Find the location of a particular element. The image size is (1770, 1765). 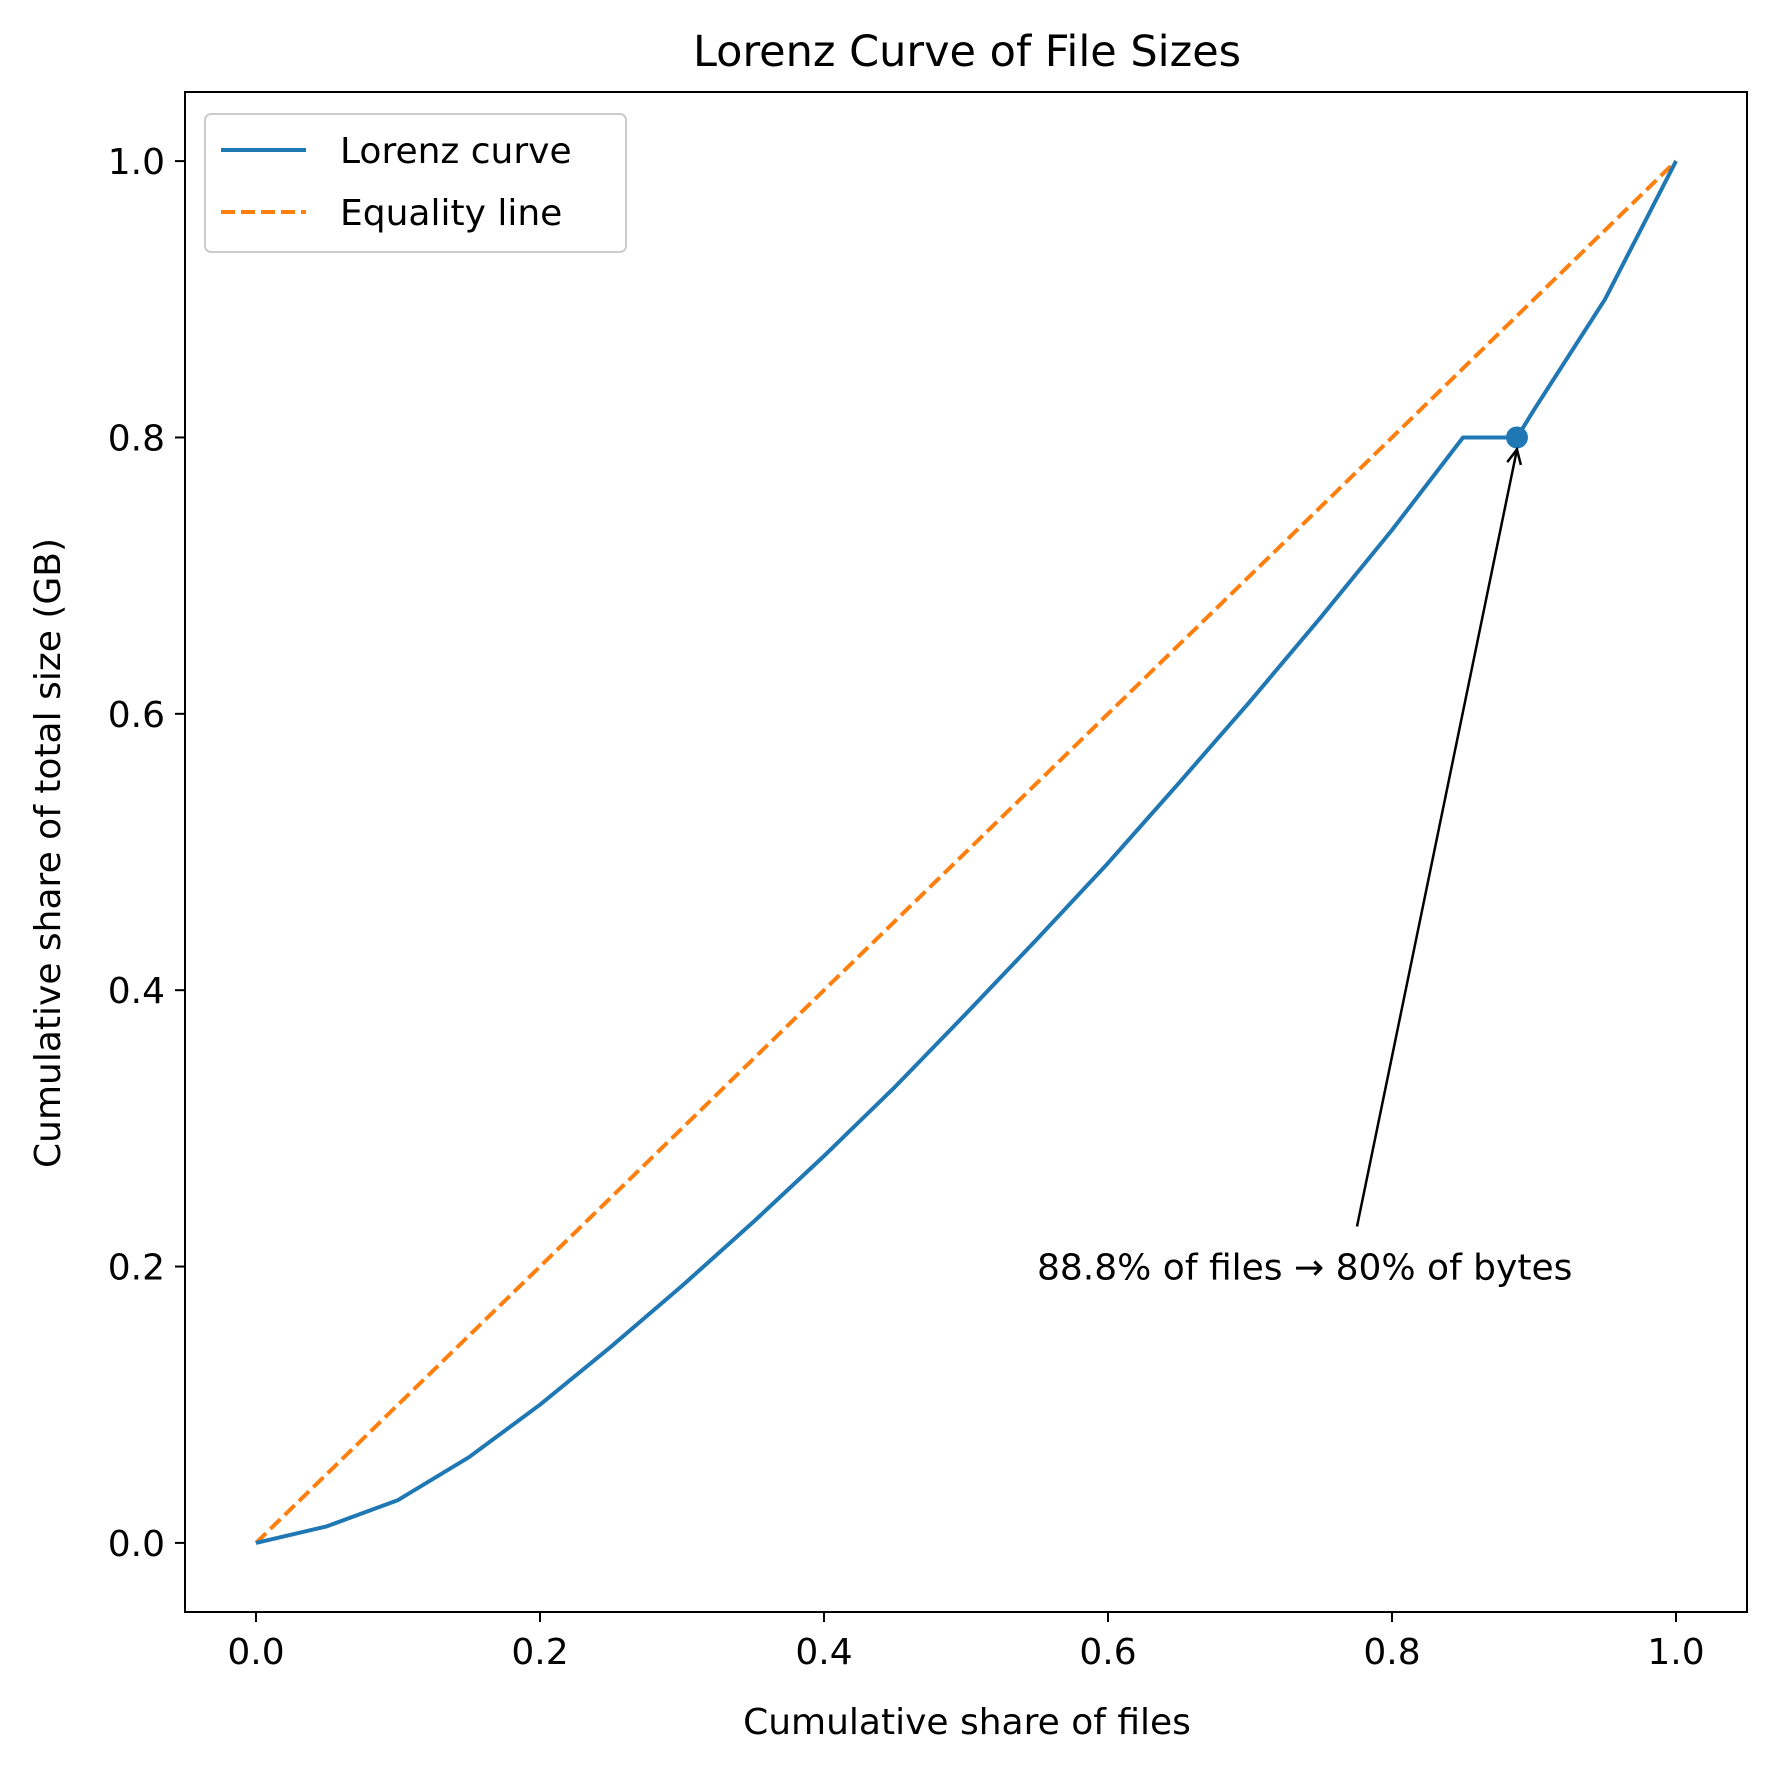

y-tick-label: 0.8 is located at coordinates (136, 438).